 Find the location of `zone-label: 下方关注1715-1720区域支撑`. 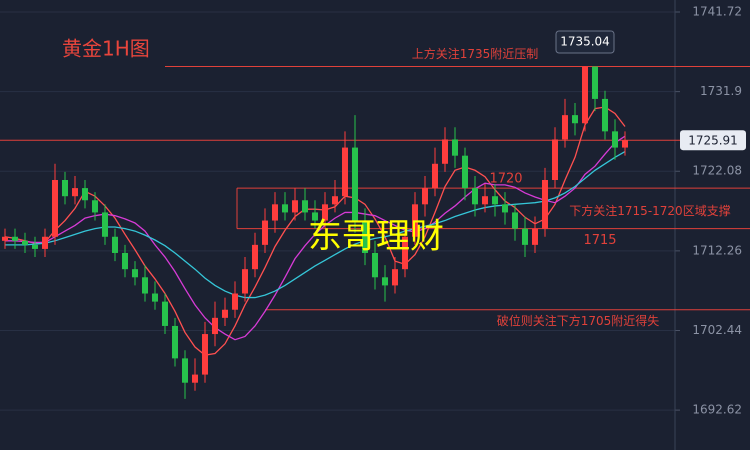

zone-label: 下方关注1715-1720区域支撑 is located at coordinates (649, 210).